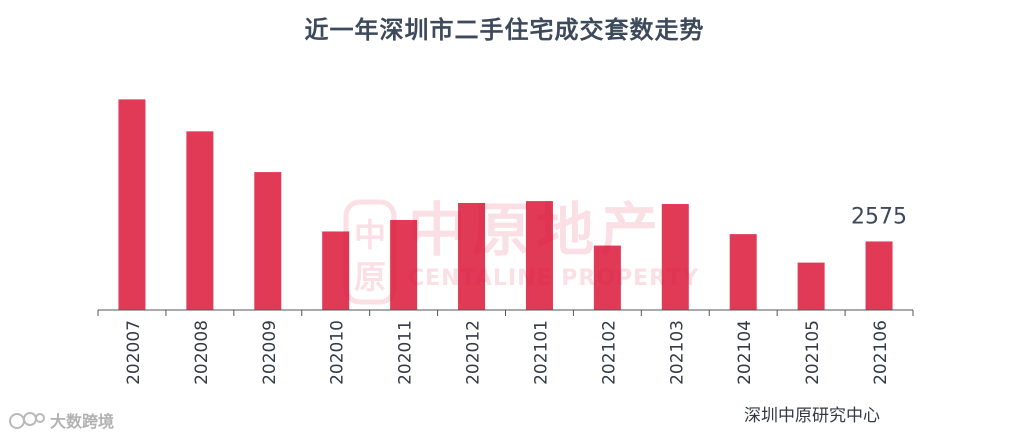  I want to click on data-labels-group: 2575, so click(879, 216).